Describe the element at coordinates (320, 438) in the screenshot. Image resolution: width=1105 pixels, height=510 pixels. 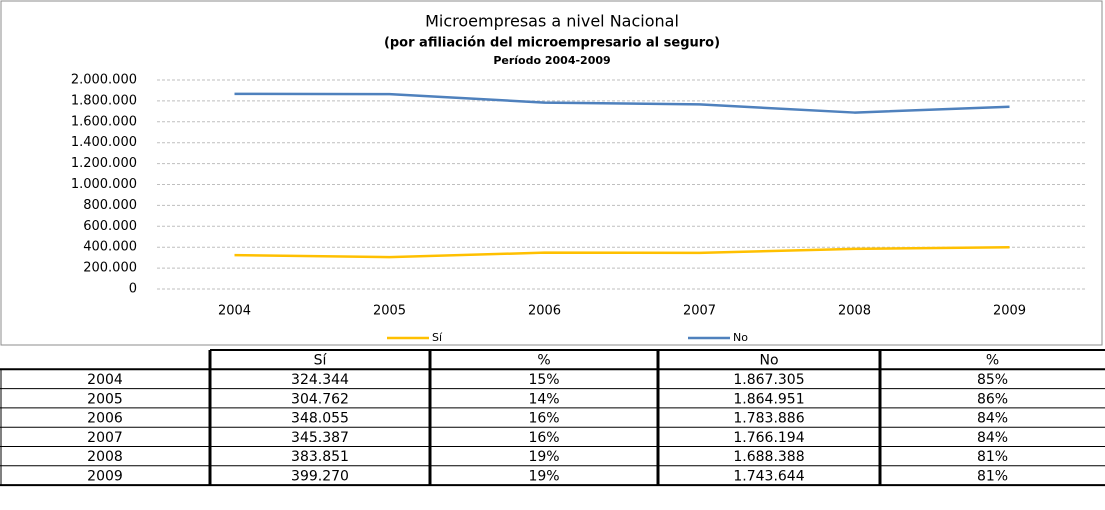
I see `table-cell: 345.387` at that location.